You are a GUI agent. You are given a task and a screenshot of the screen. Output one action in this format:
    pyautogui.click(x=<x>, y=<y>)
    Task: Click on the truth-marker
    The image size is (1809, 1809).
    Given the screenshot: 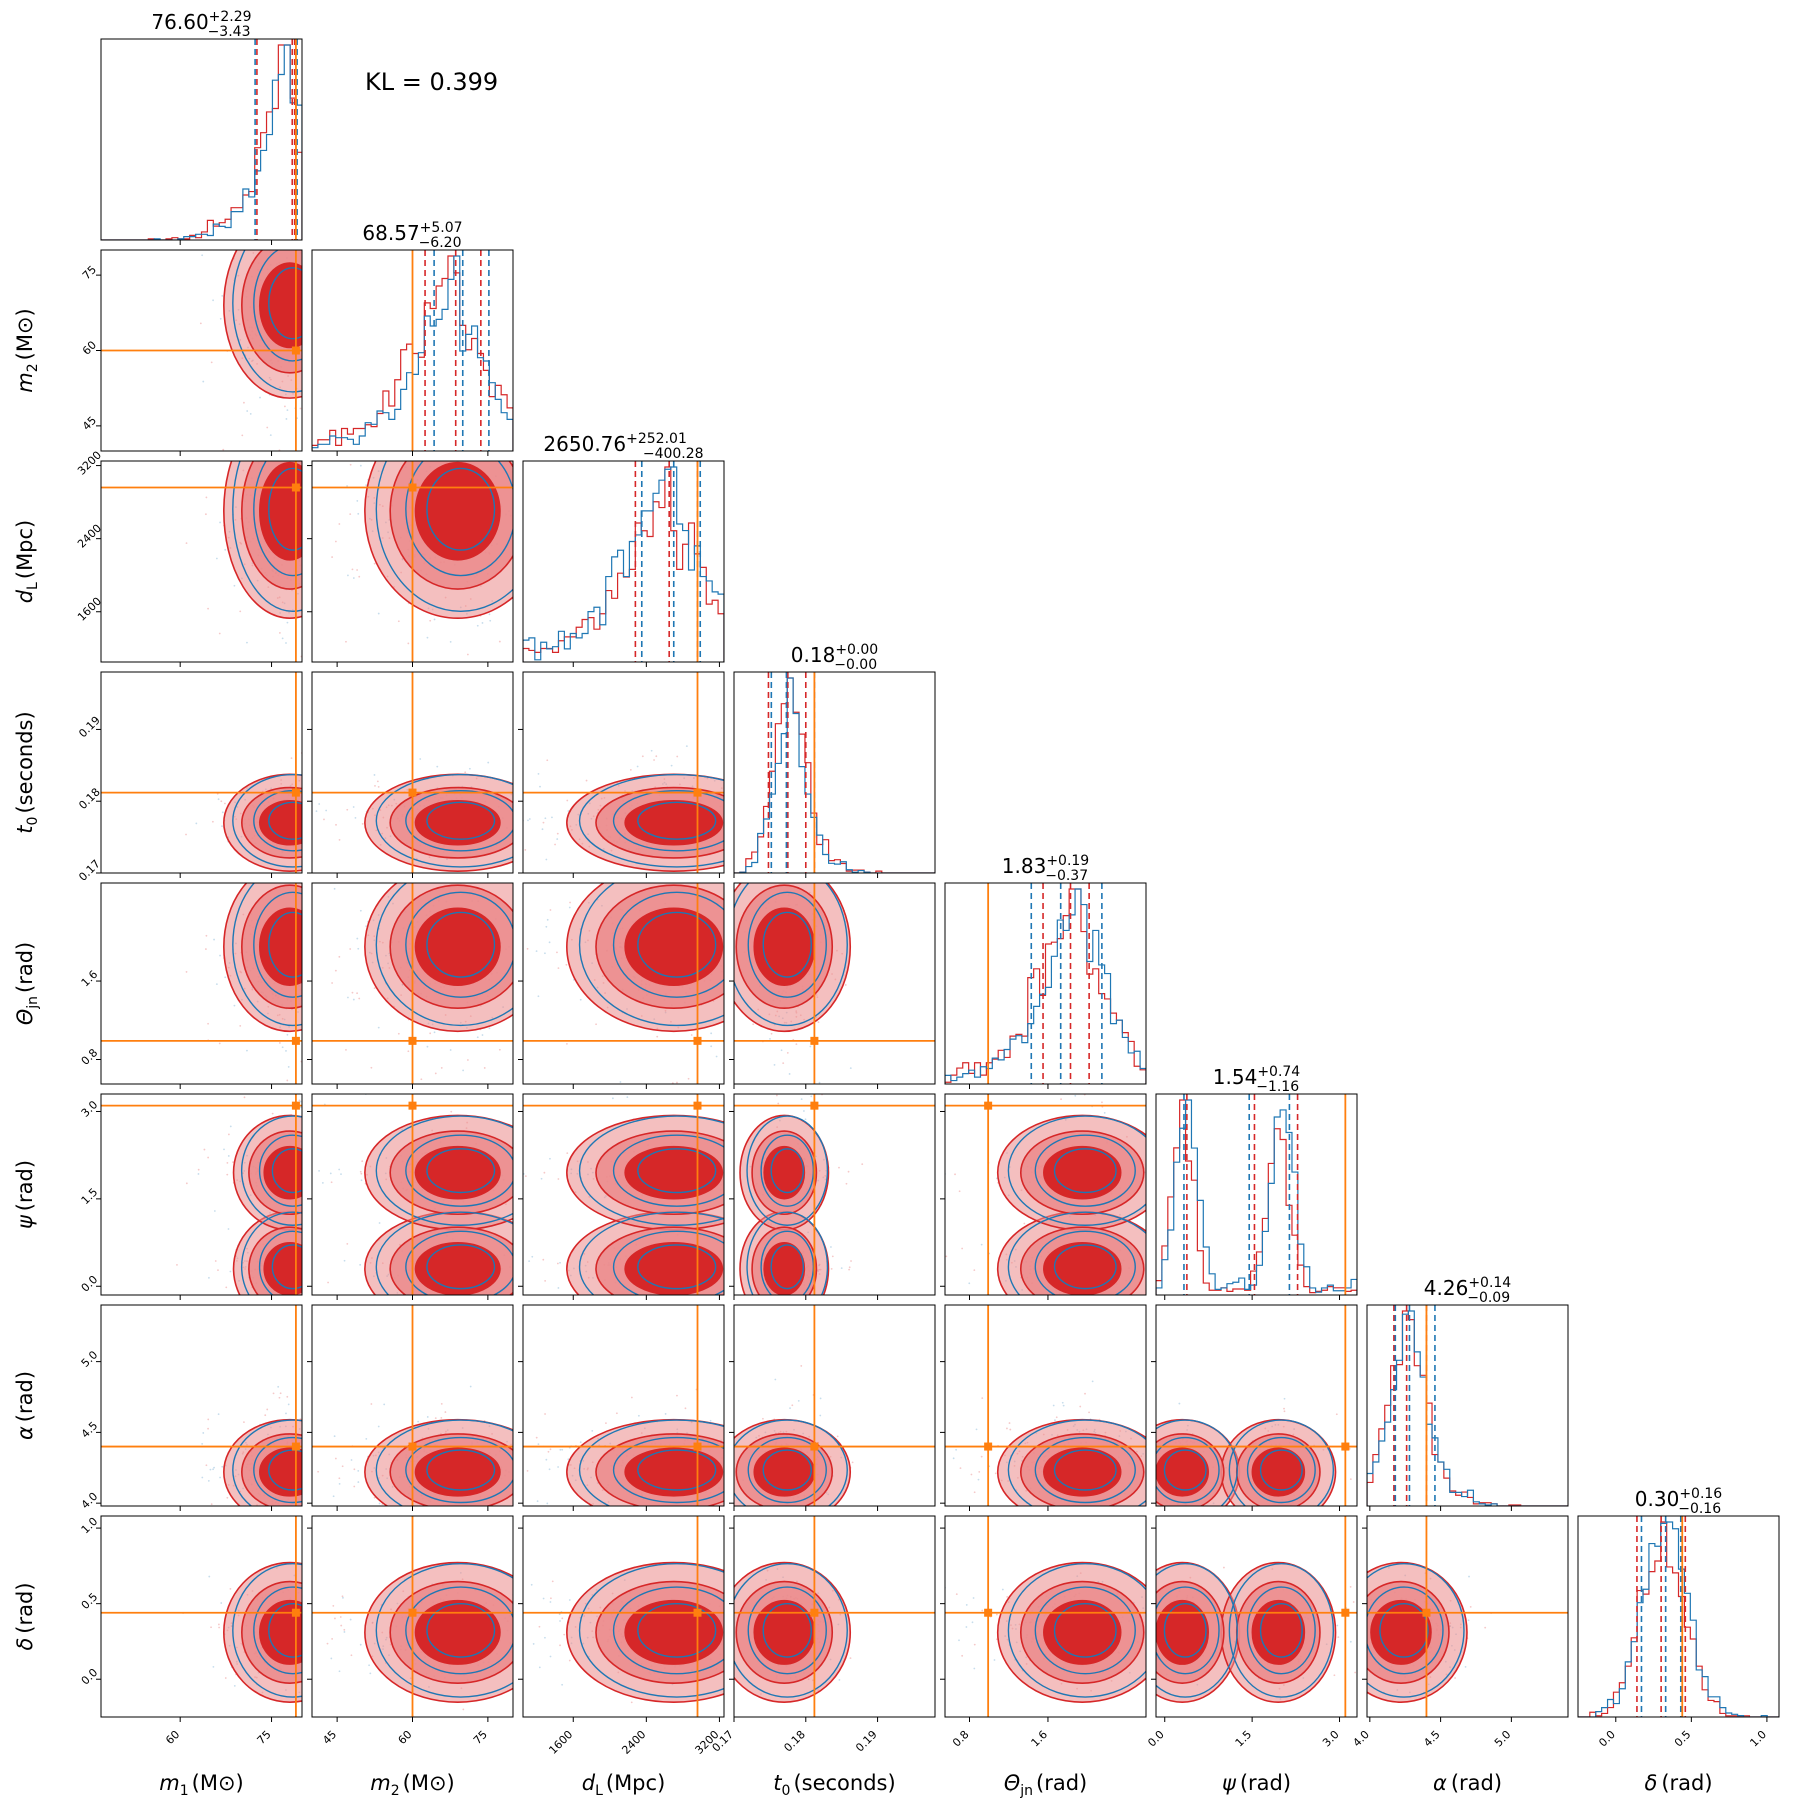 What is the action you would take?
    pyautogui.click(x=295, y=1105)
    